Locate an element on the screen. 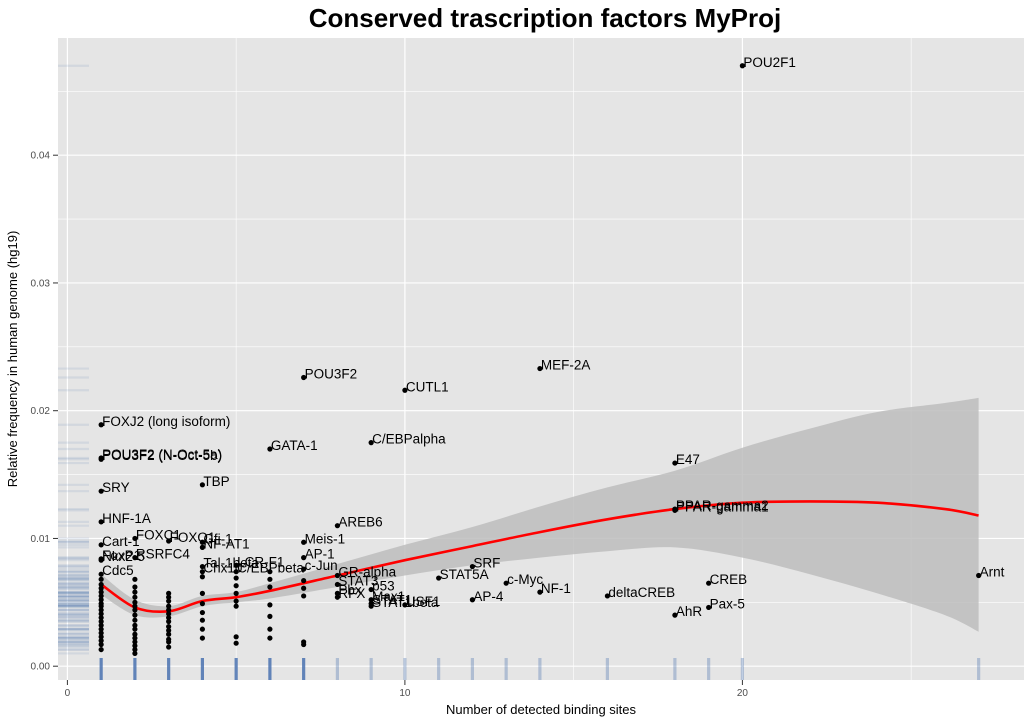 The image size is (1032, 724). point-label: STAT5A is located at coordinates (464, 574).